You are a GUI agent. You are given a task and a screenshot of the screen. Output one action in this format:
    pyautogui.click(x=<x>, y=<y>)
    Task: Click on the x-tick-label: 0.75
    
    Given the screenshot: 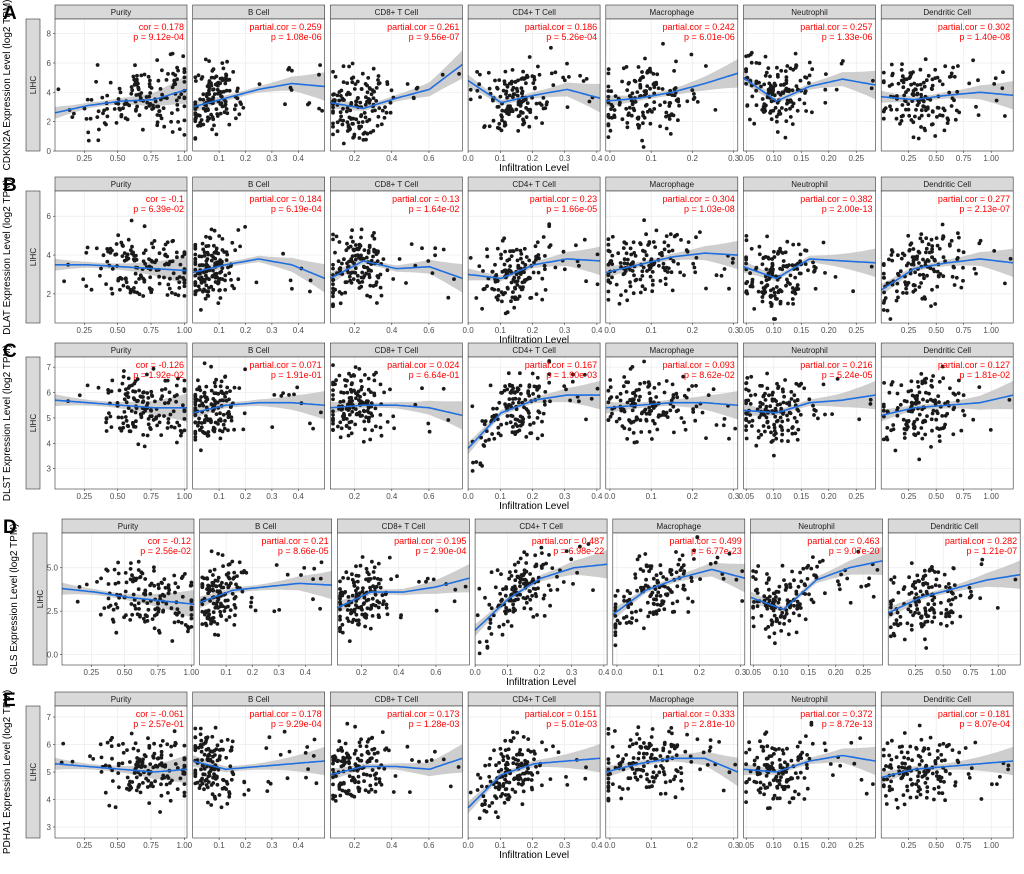 What is the action you would take?
    pyautogui.click(x=964, y=158)
    